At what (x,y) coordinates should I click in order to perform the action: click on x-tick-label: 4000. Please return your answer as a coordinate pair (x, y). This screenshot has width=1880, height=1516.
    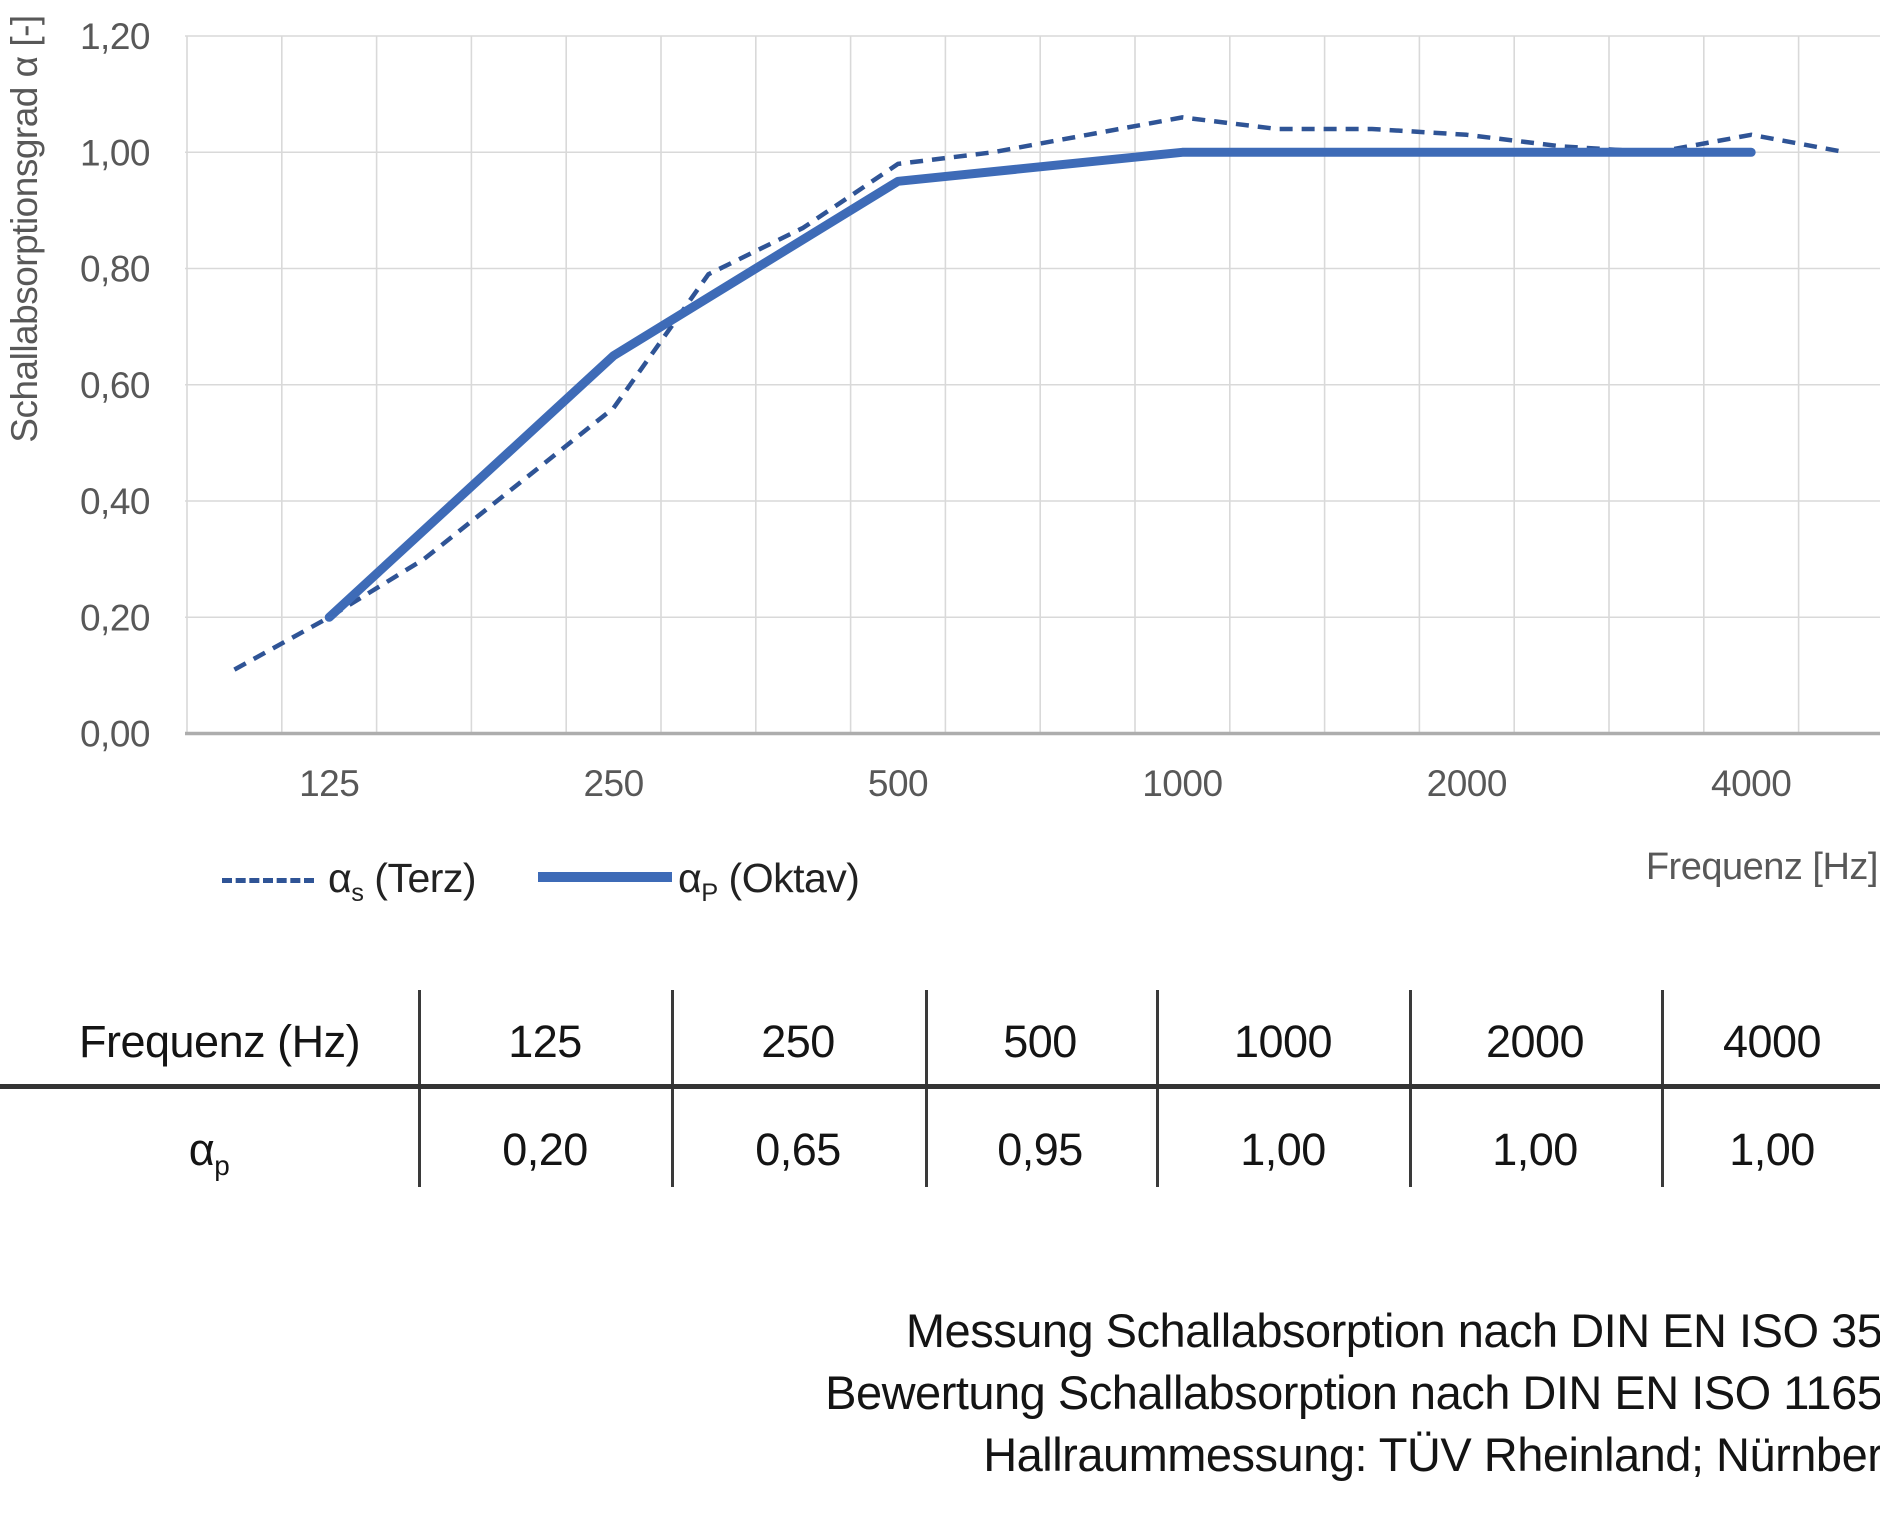
    Looking at the image, I should click on (1751, 783).